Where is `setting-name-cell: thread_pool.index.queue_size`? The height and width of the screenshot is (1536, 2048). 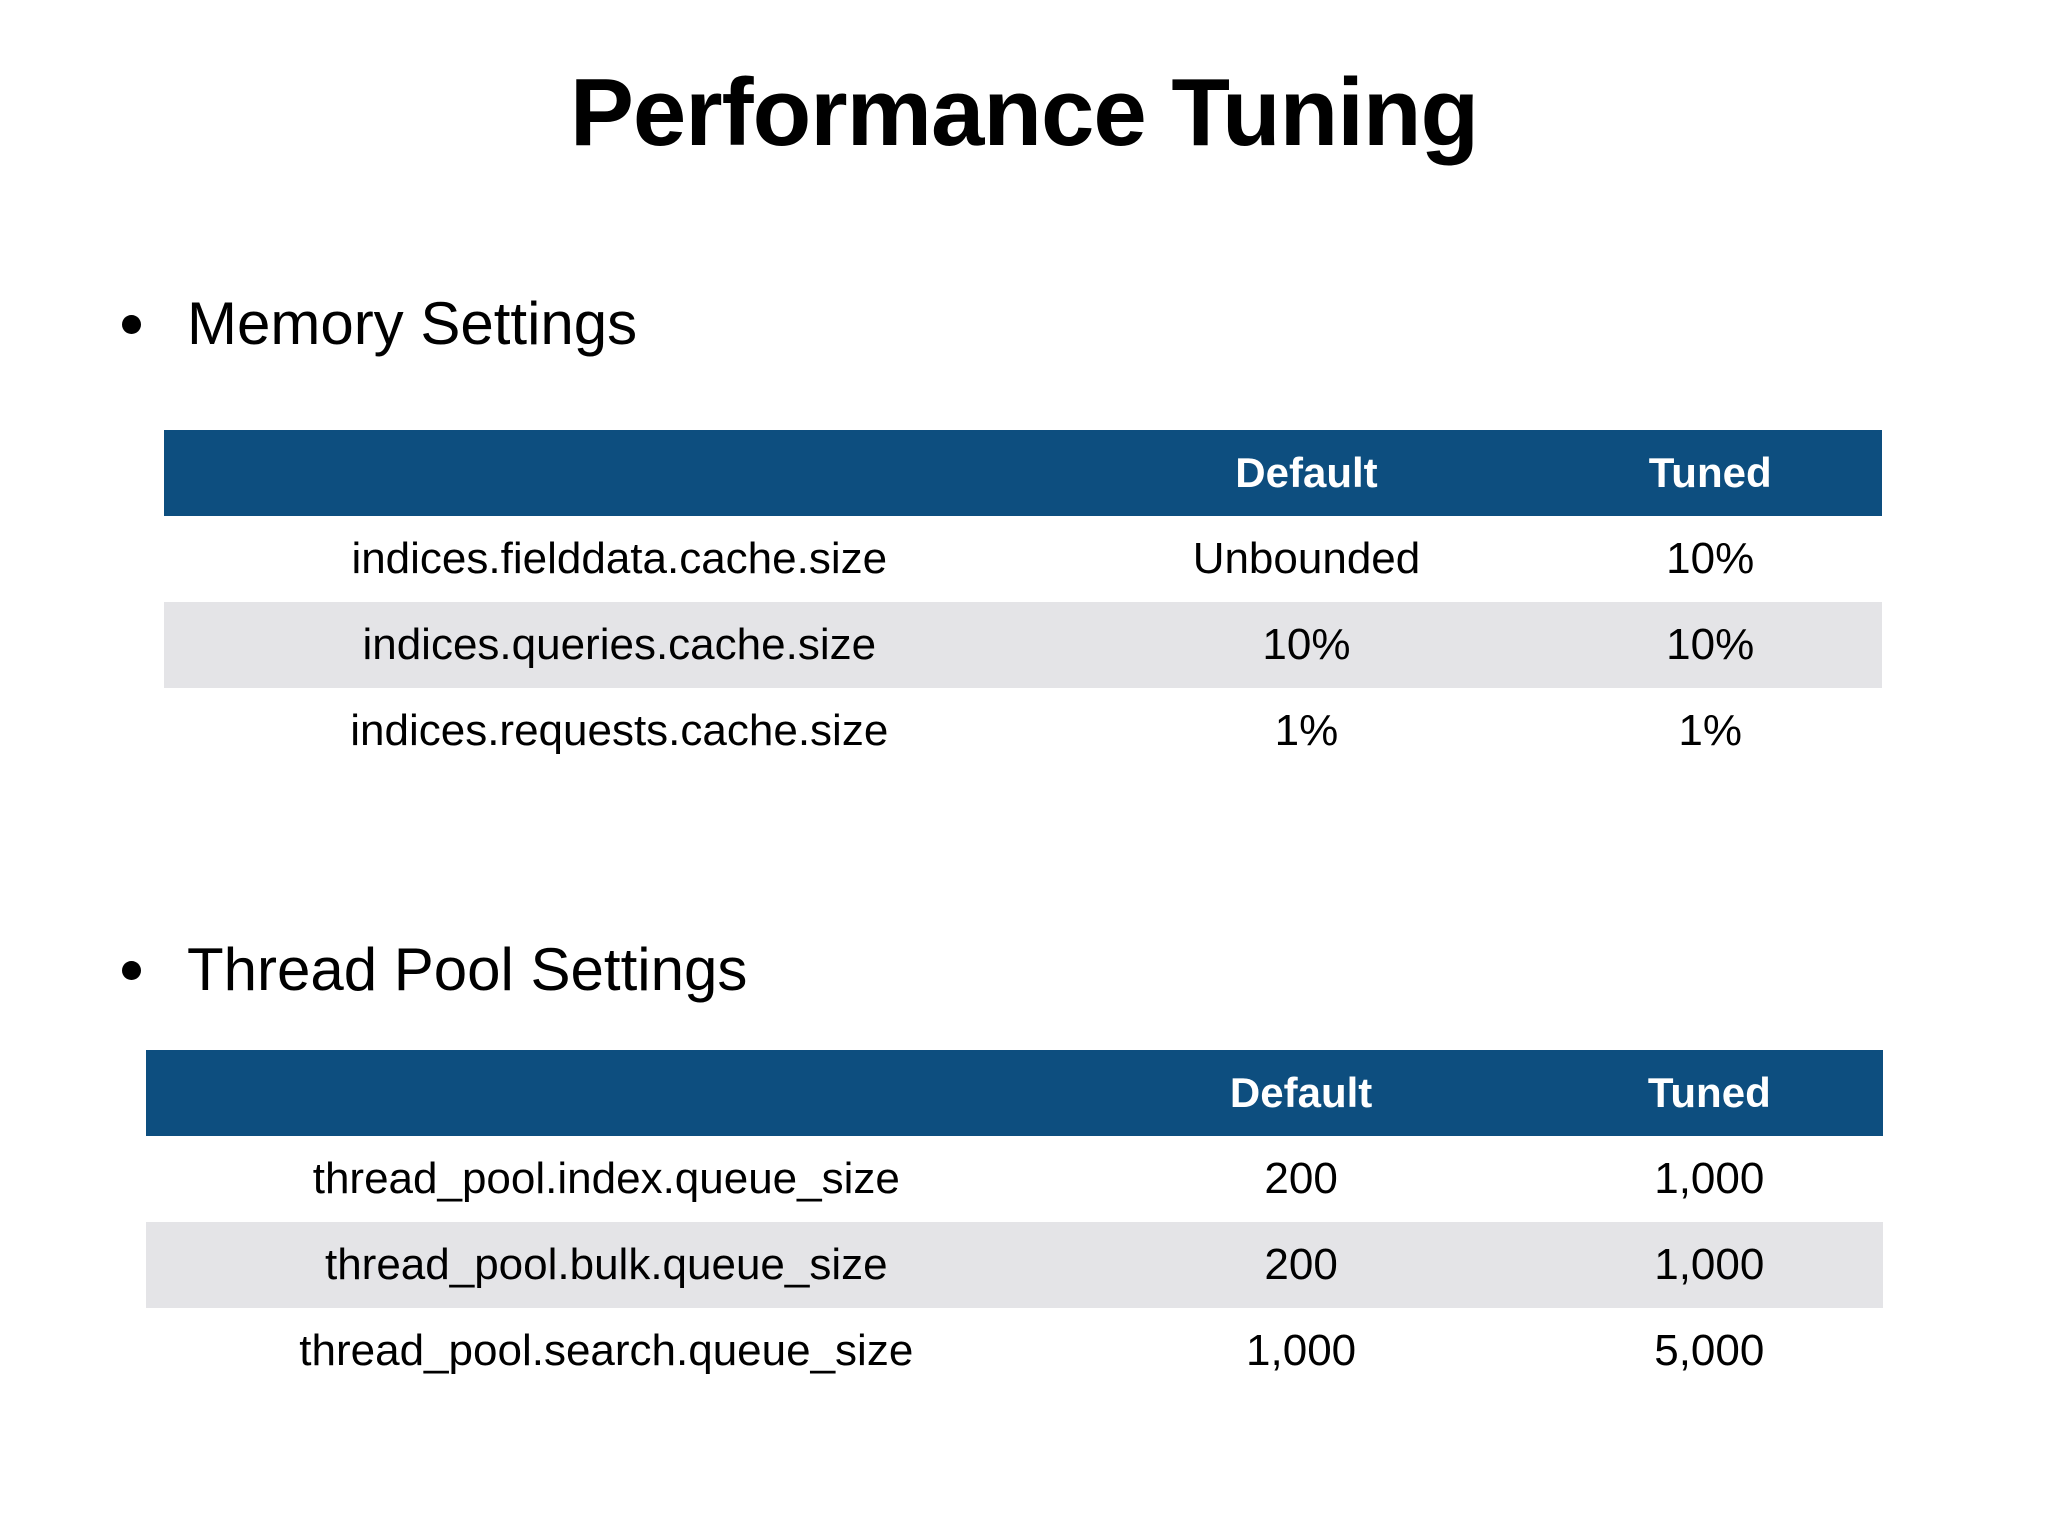 setting-name-cell: thread_pool.index.queue_size is located at coordinates (606, 1178).